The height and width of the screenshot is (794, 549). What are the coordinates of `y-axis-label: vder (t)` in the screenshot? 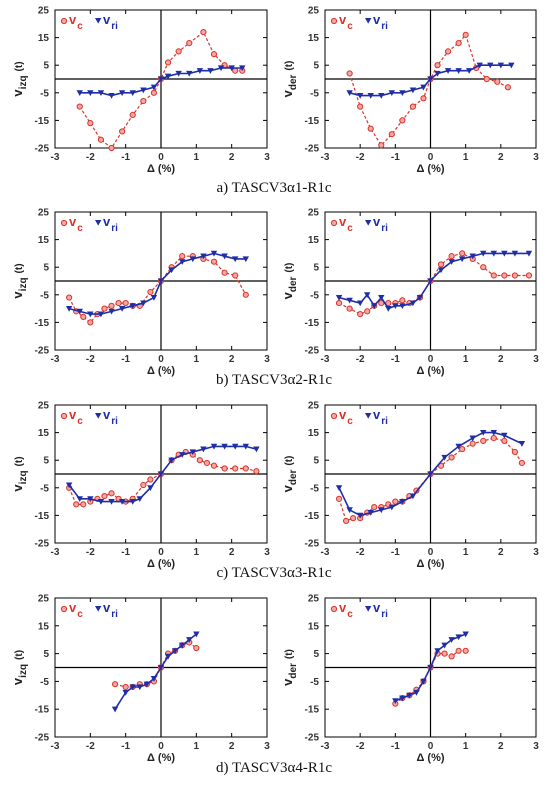 It's located at (289, 474).